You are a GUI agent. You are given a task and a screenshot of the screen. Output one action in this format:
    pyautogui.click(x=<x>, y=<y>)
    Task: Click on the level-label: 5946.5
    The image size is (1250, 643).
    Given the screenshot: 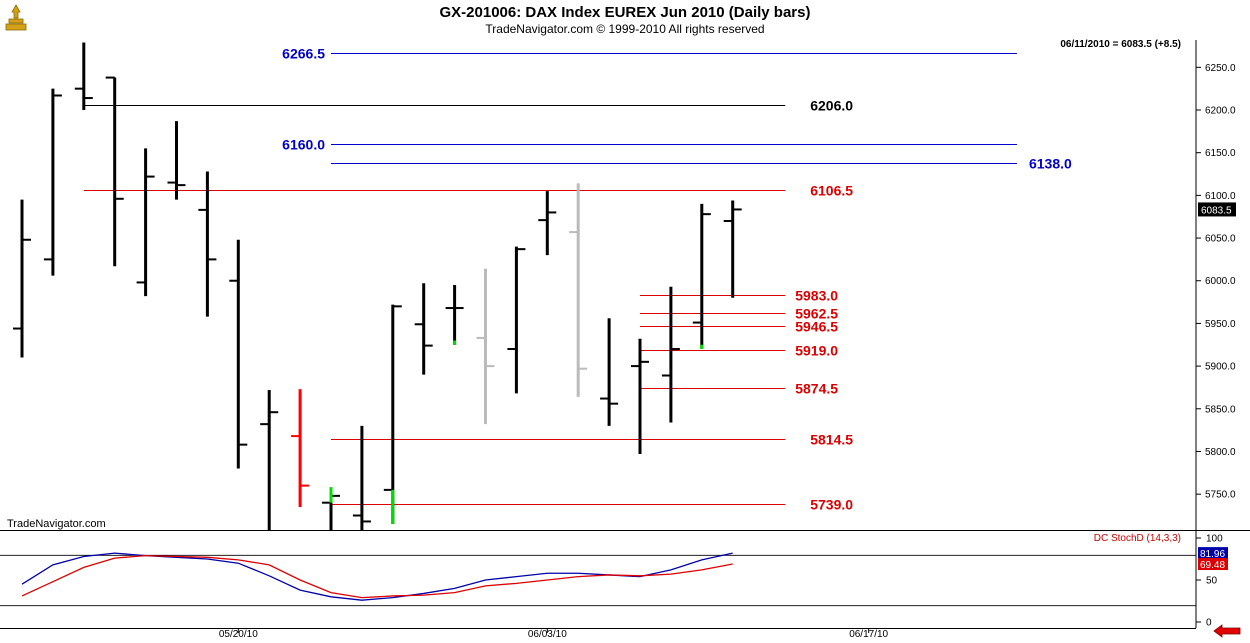 What is the action you would take?
    pyautogui.click(x=816, y=327)
    